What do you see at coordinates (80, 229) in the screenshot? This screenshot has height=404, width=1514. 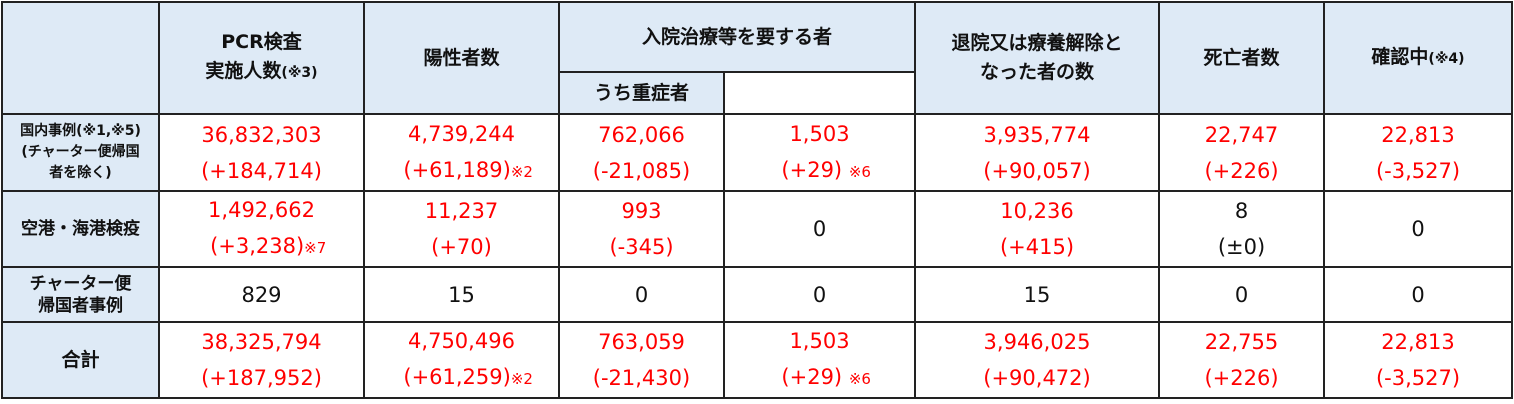 I see `row-label: 空港・海港検疫` at bounding box center [80, 229].